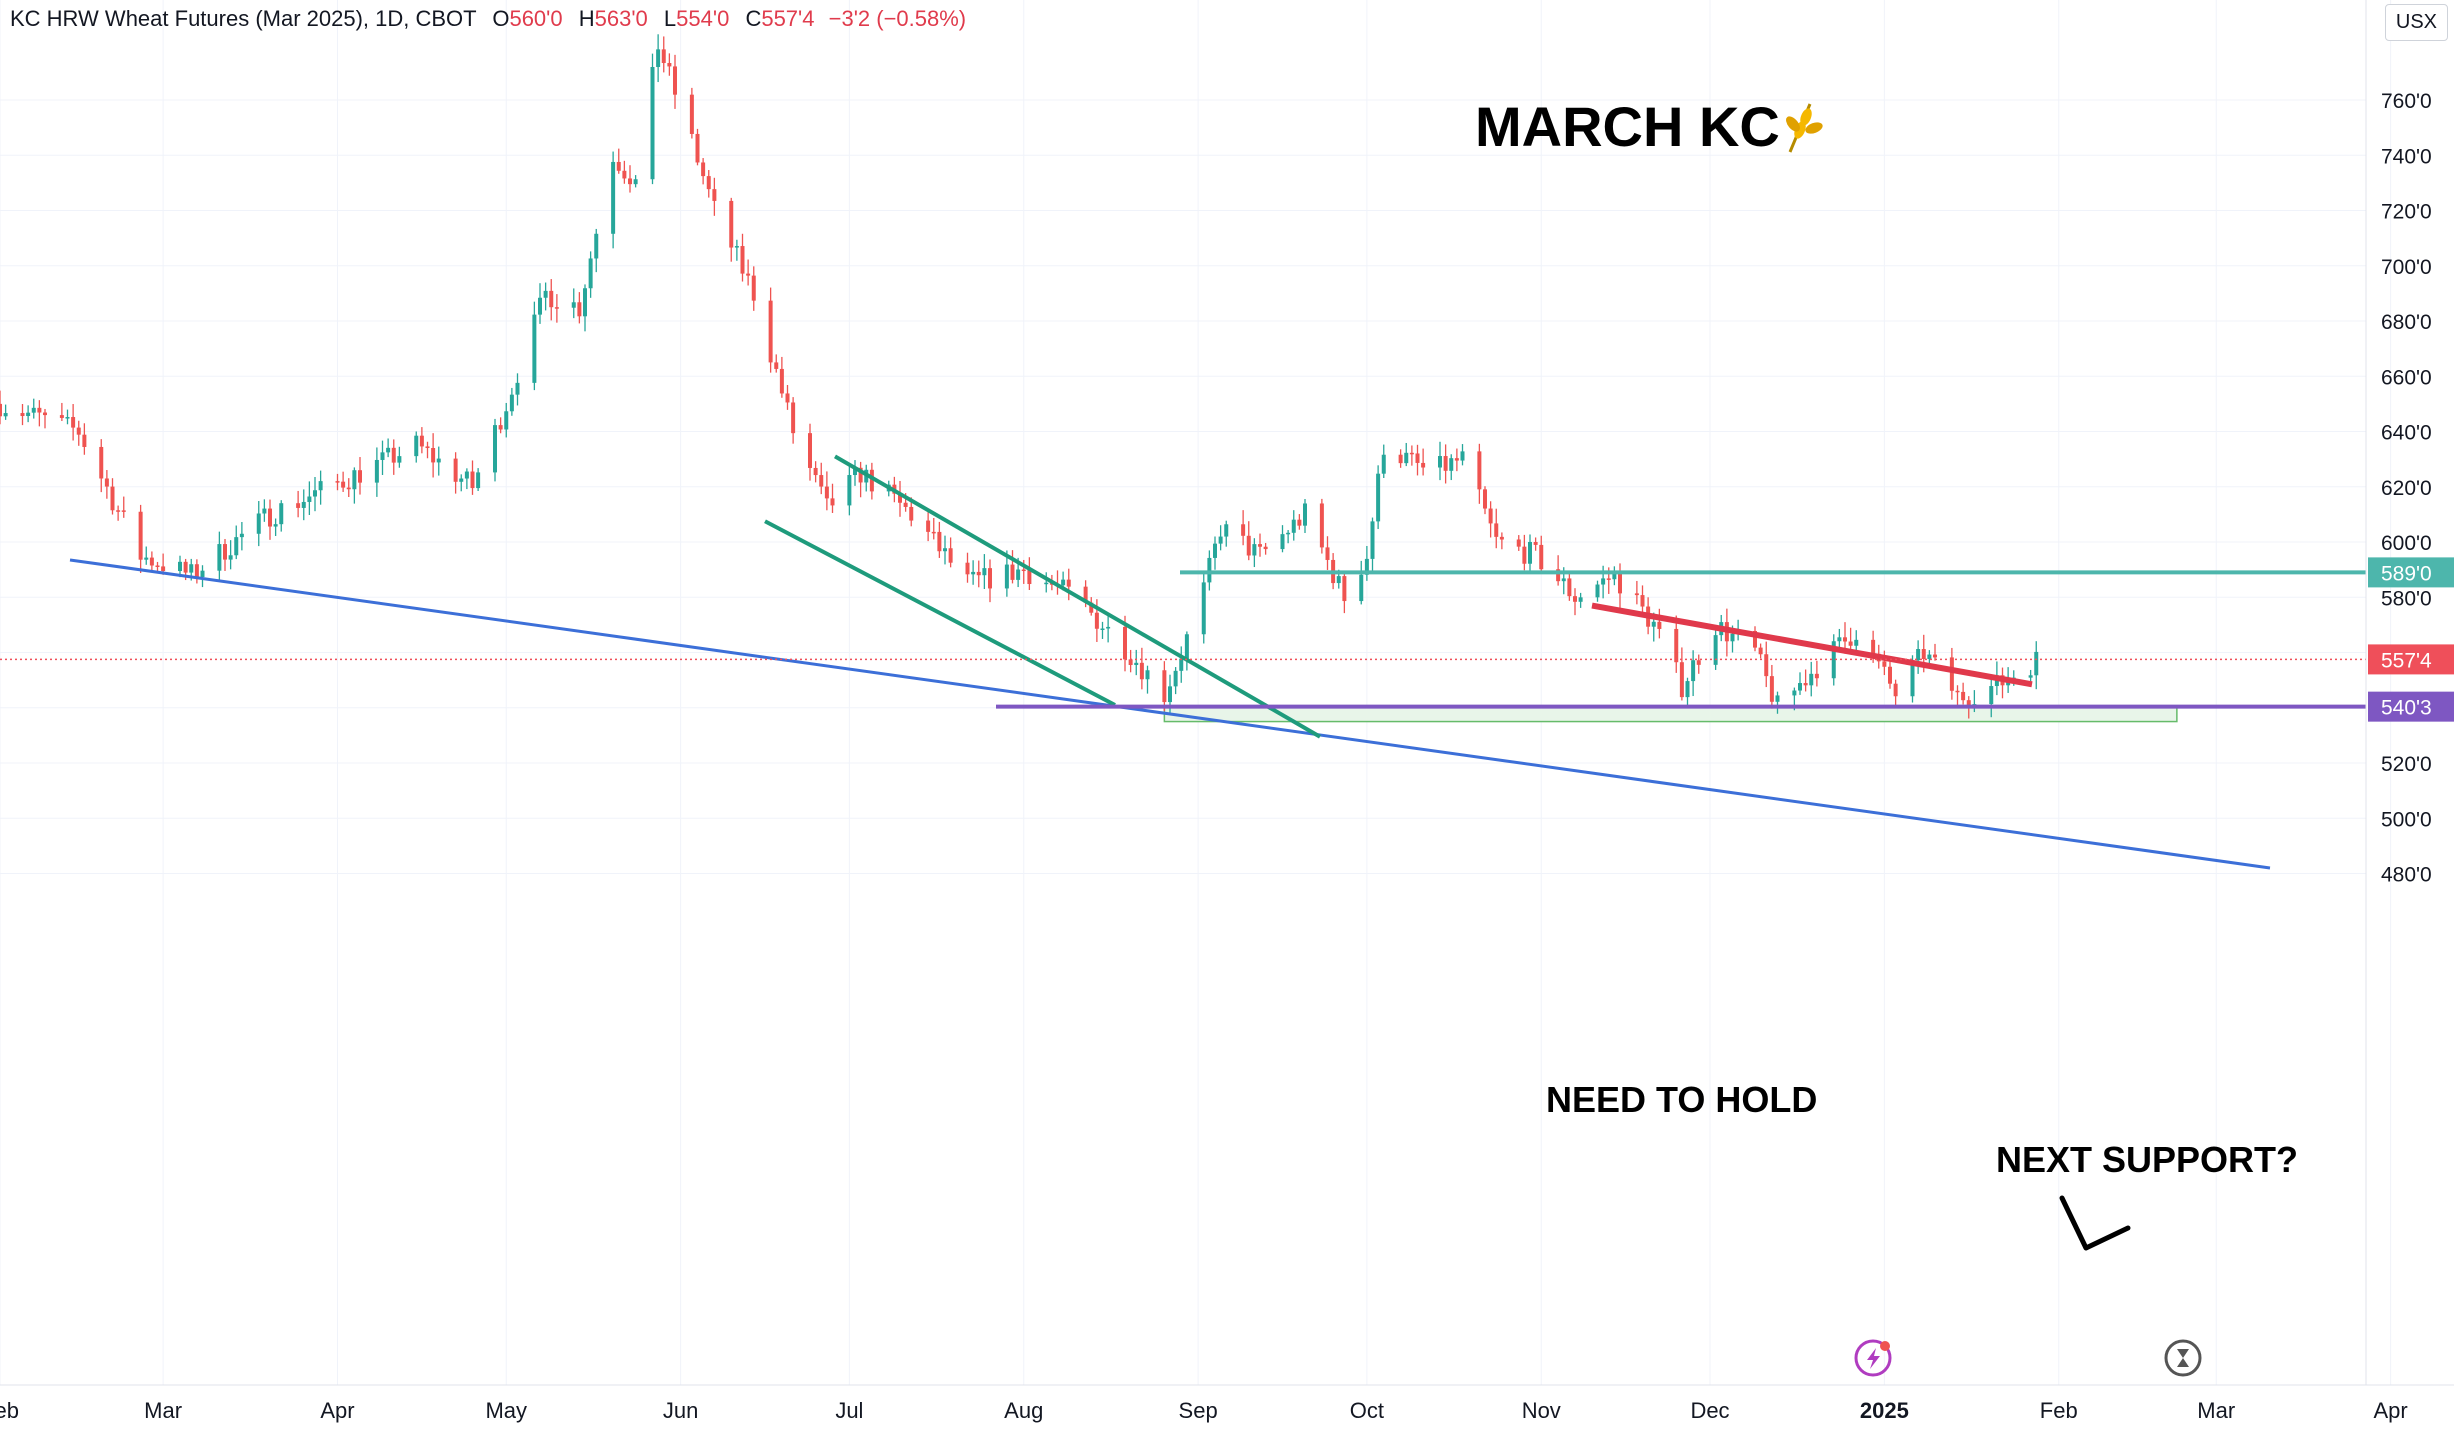 The image size is (2454, 1429). I want to click on open-label: O, so click(501, 18).